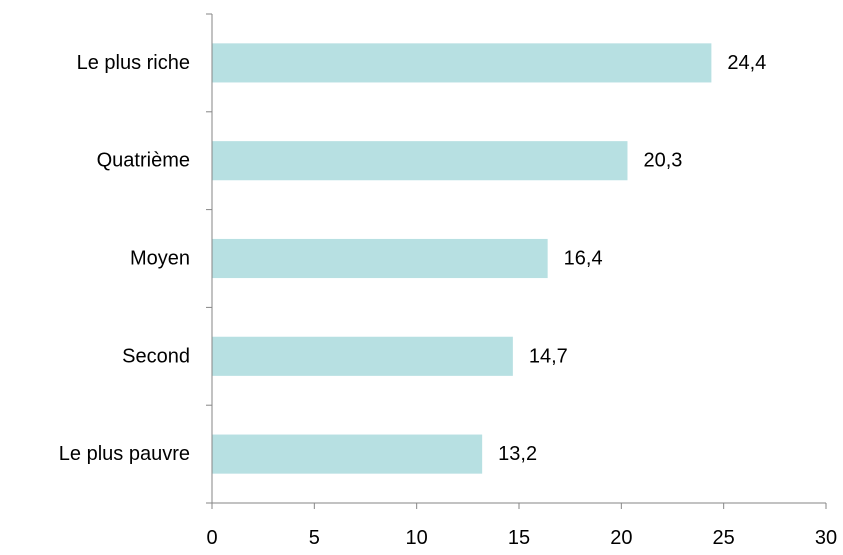 The height and width of the screenshot is (555, 843). I want to click on x-tick-label: 0, so click(211, 538).